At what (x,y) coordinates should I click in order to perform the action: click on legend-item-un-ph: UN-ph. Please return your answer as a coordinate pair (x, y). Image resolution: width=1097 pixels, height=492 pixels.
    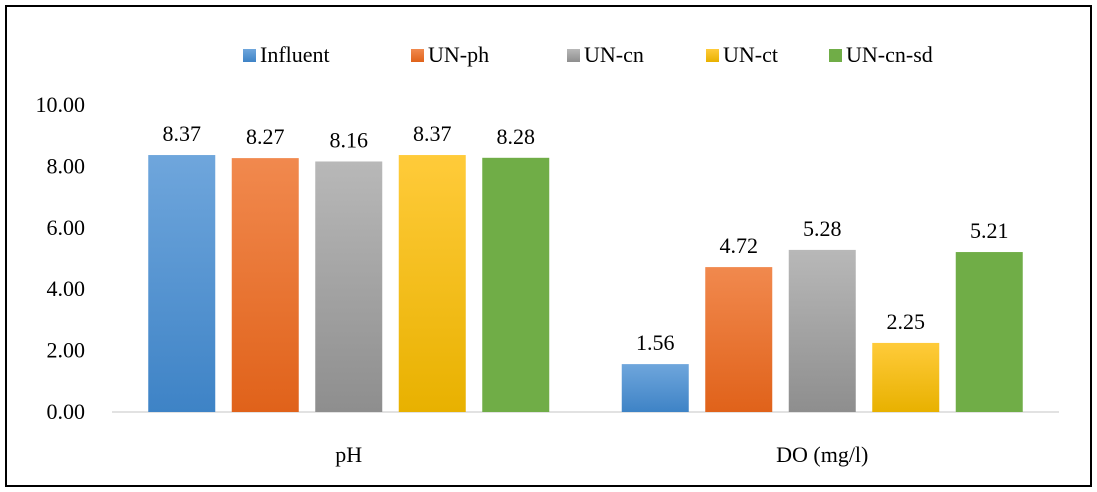
    Looking at the image, I should click on (450, 54).